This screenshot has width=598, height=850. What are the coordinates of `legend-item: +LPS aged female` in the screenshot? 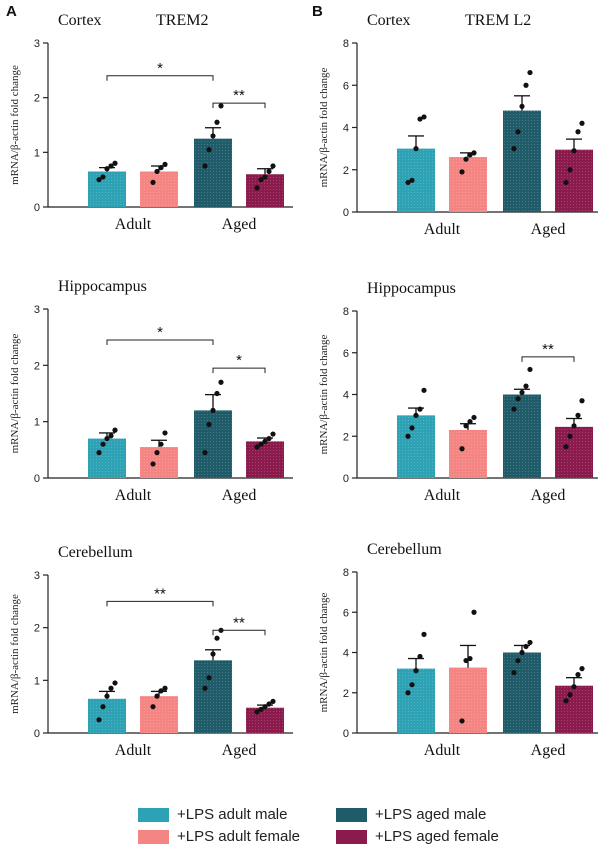 It's located at (417, 836).